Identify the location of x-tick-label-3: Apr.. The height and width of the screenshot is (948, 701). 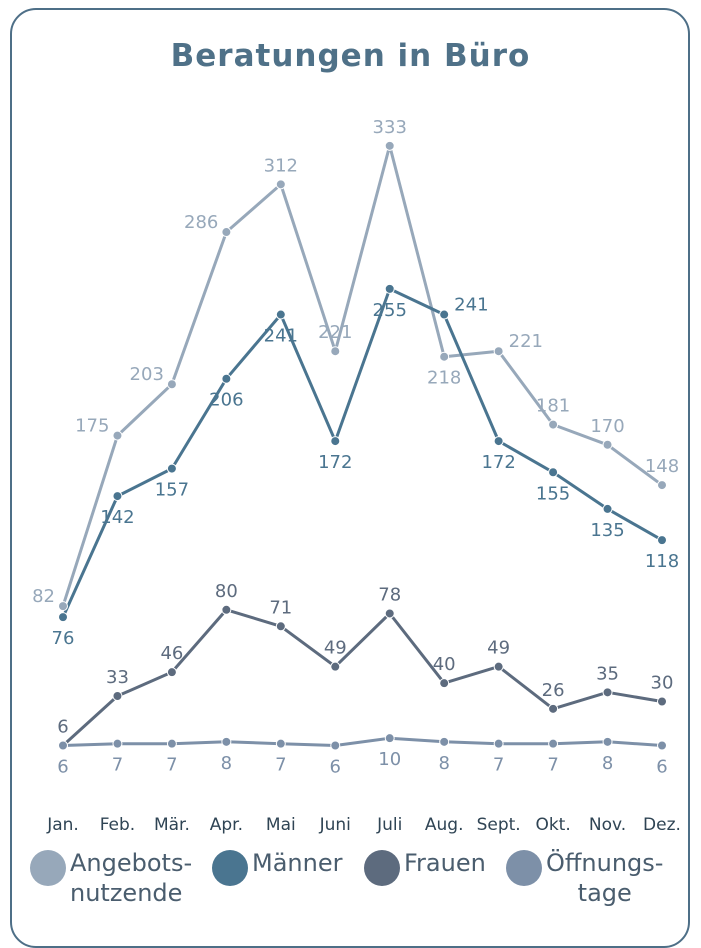
(226, 825).